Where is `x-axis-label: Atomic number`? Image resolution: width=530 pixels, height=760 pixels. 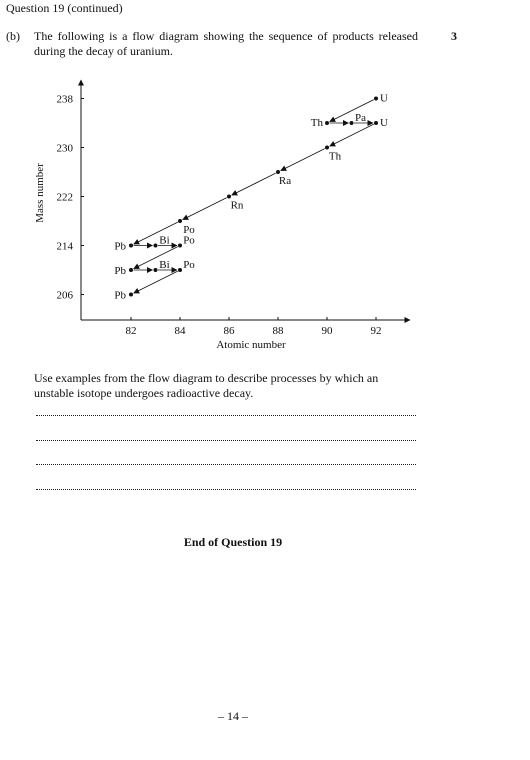 x-axis-label: Atomic number is located at coordinates (251, 345).